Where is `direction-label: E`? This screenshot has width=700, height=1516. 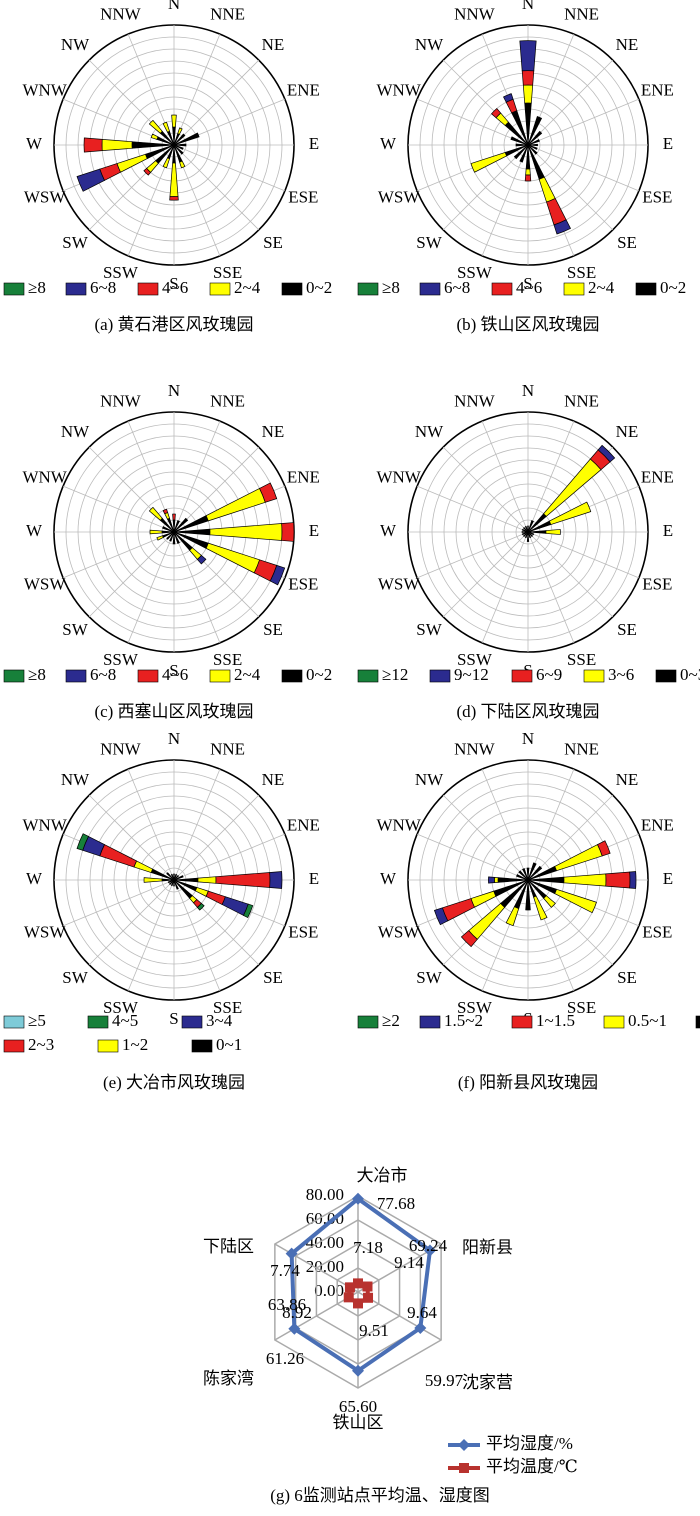 direction-label: E is located at coordinates (314, 530).